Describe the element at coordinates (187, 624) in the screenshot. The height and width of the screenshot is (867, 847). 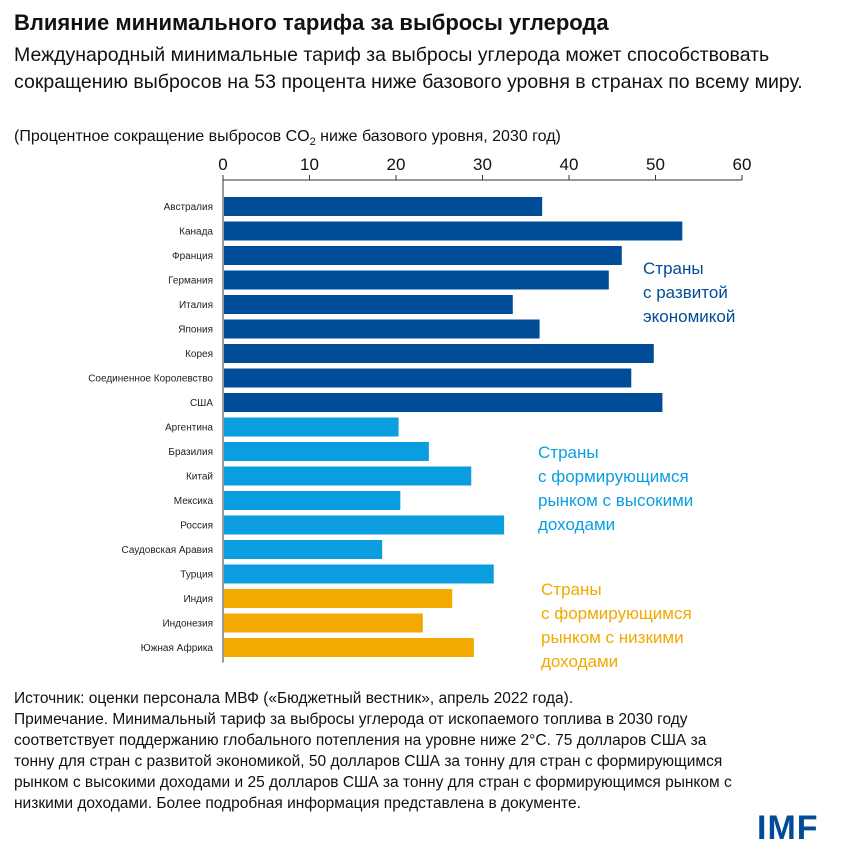
I see `category-label: Индонезия` at that location.